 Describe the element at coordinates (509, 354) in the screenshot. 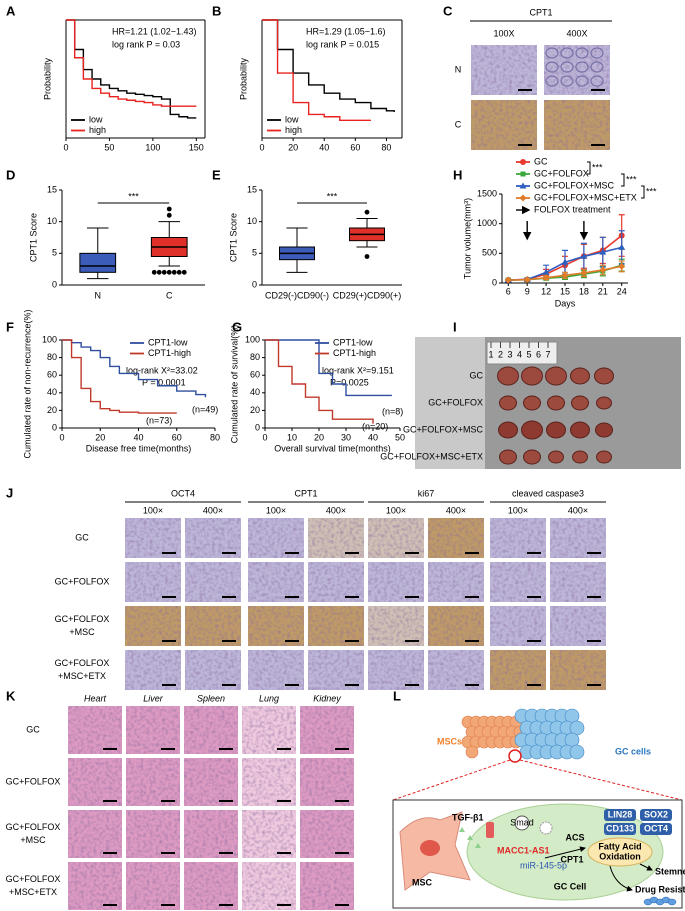

I see `ruler-number: 3` at that location.